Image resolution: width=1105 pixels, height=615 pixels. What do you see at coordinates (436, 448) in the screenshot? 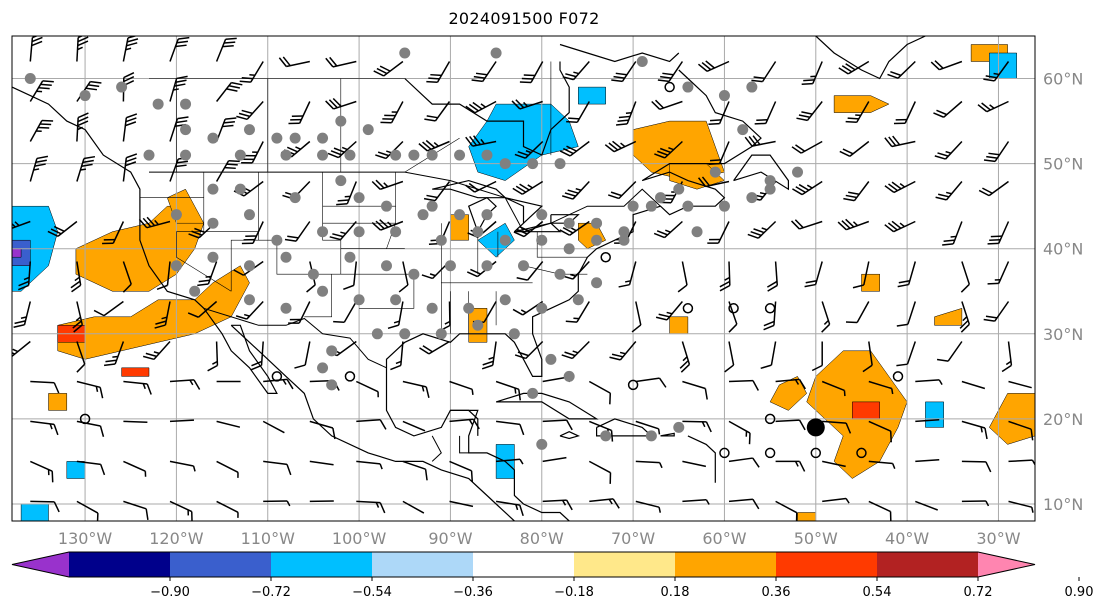
I see `country-border` at bounding box center [436, 448].